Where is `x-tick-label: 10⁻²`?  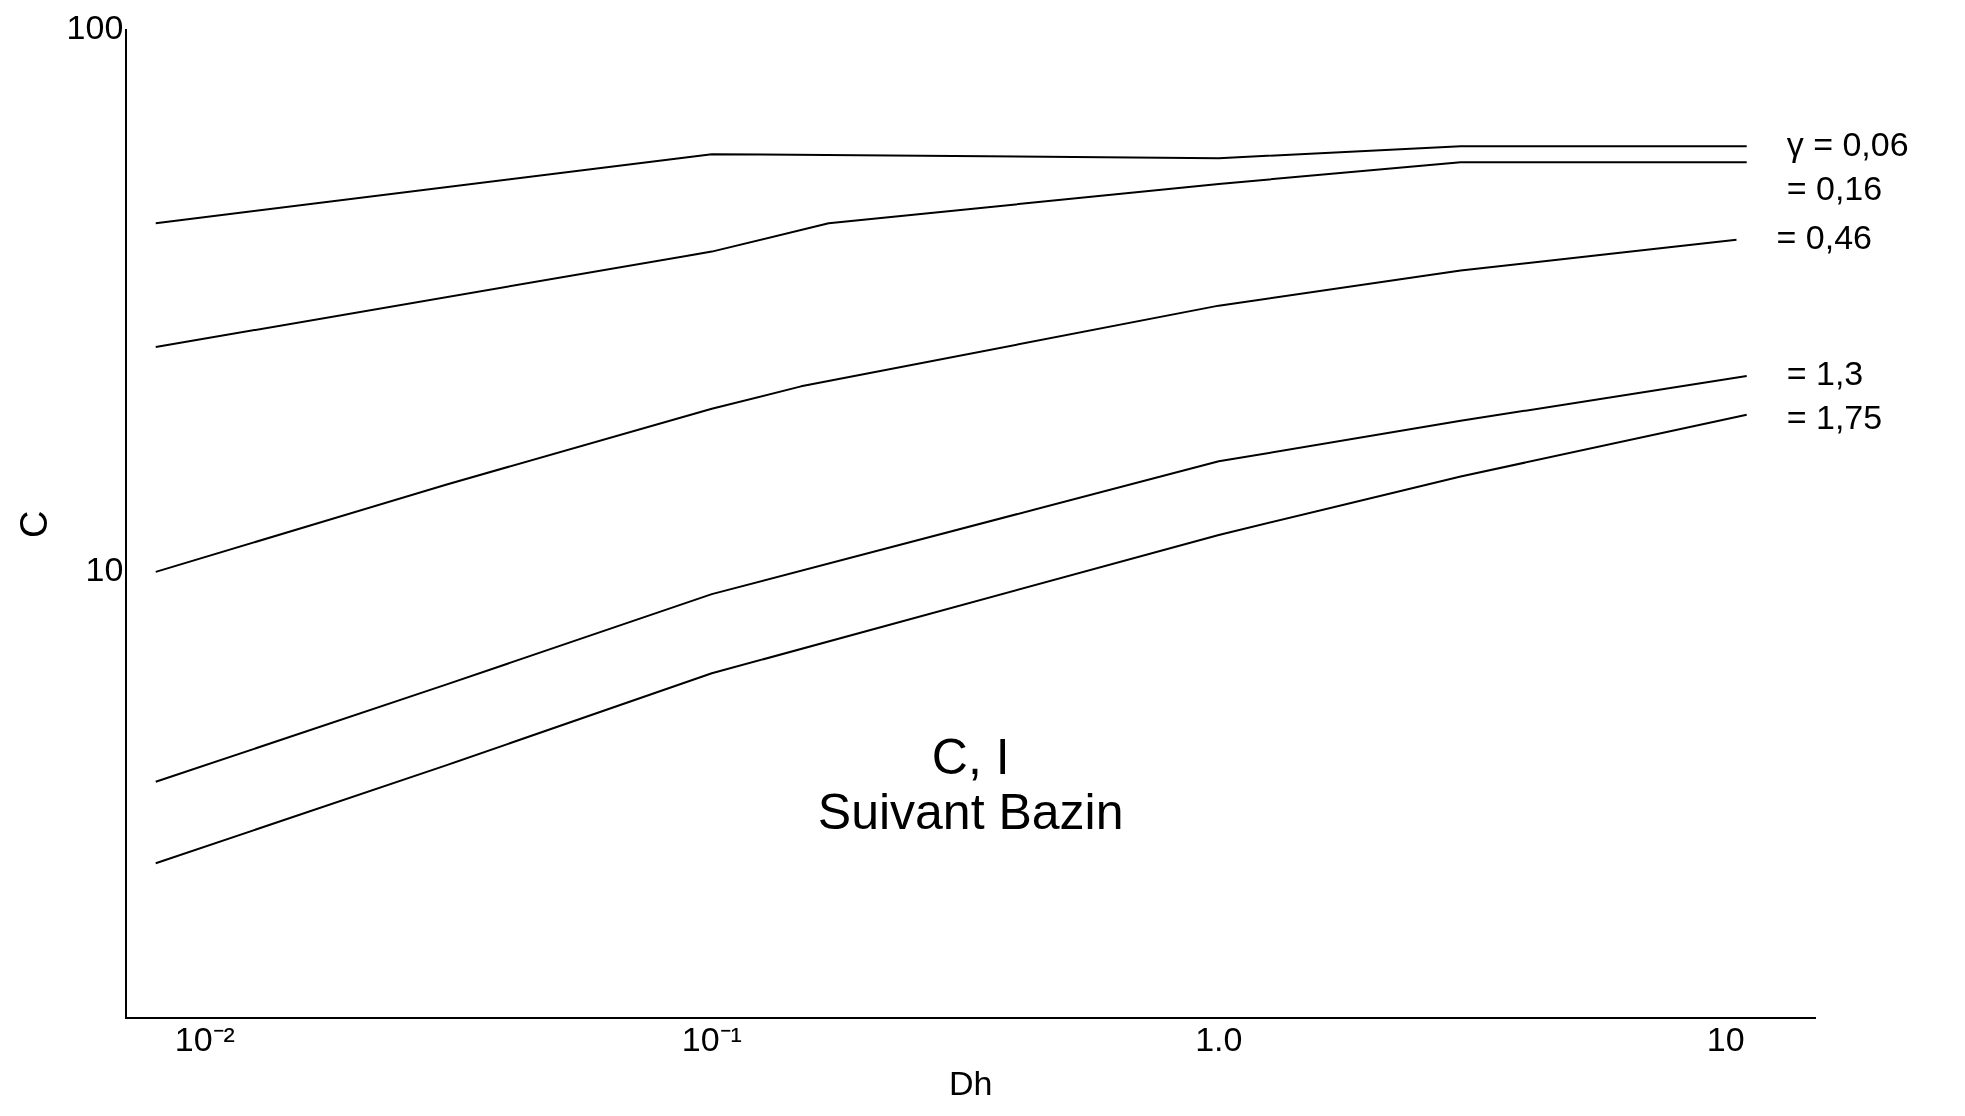 x-tick-label: 10⁻² is located at coordinates (204, 1039).